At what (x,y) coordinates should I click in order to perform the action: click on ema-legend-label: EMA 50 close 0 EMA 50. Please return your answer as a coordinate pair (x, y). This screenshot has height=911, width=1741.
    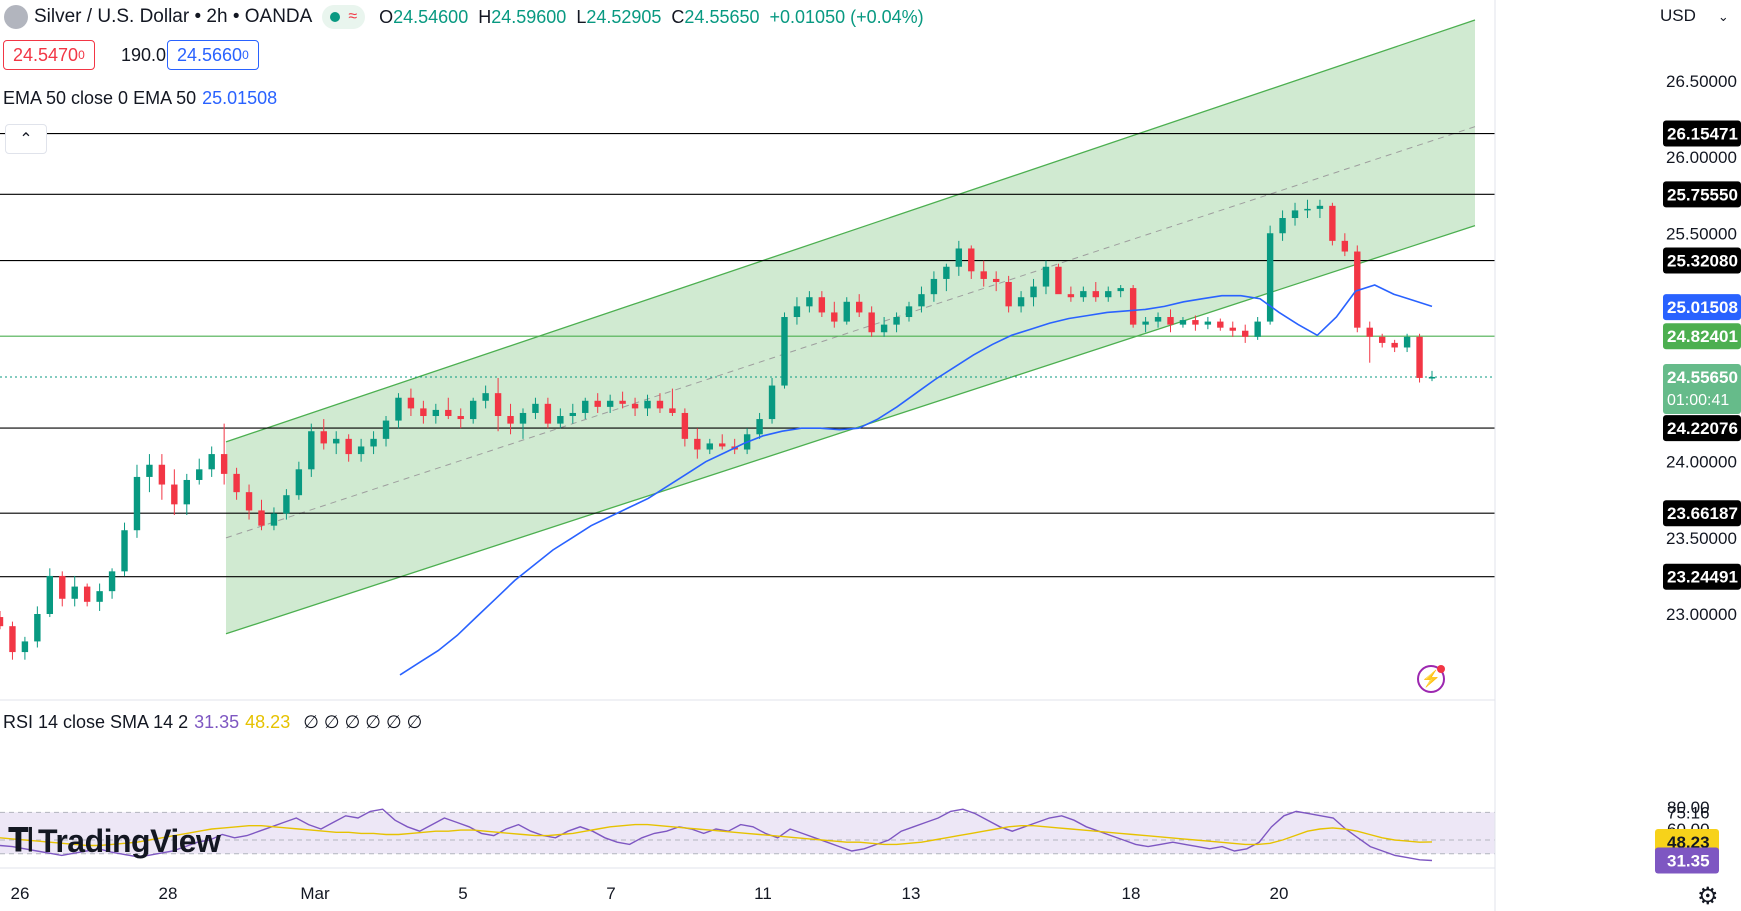
    Looking at the image, I should click on (100, 98).